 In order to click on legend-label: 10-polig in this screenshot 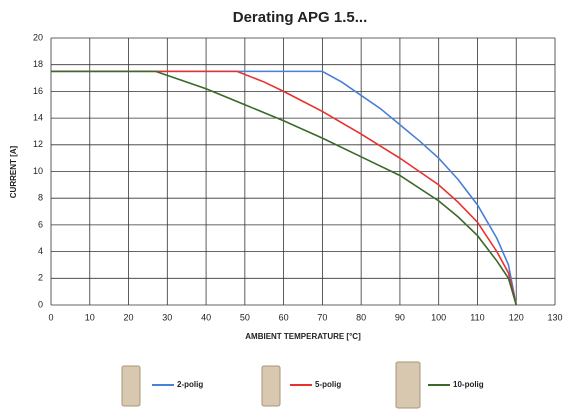, I will do `click(468, 384)`.